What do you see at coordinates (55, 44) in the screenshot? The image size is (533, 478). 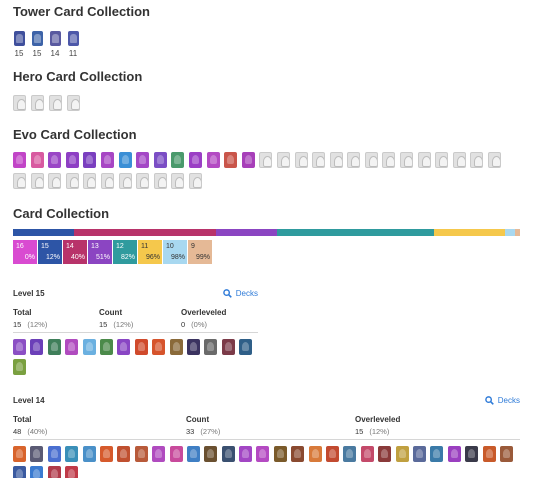 I see `tower-card: 14` at bounding box center [55, 44].